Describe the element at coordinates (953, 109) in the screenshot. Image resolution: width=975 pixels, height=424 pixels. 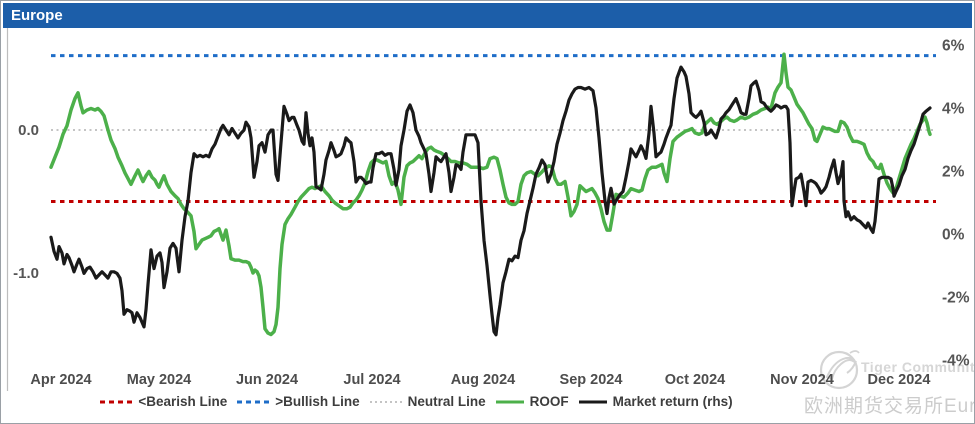
I see `right-axis-tick: 4%` at that location.